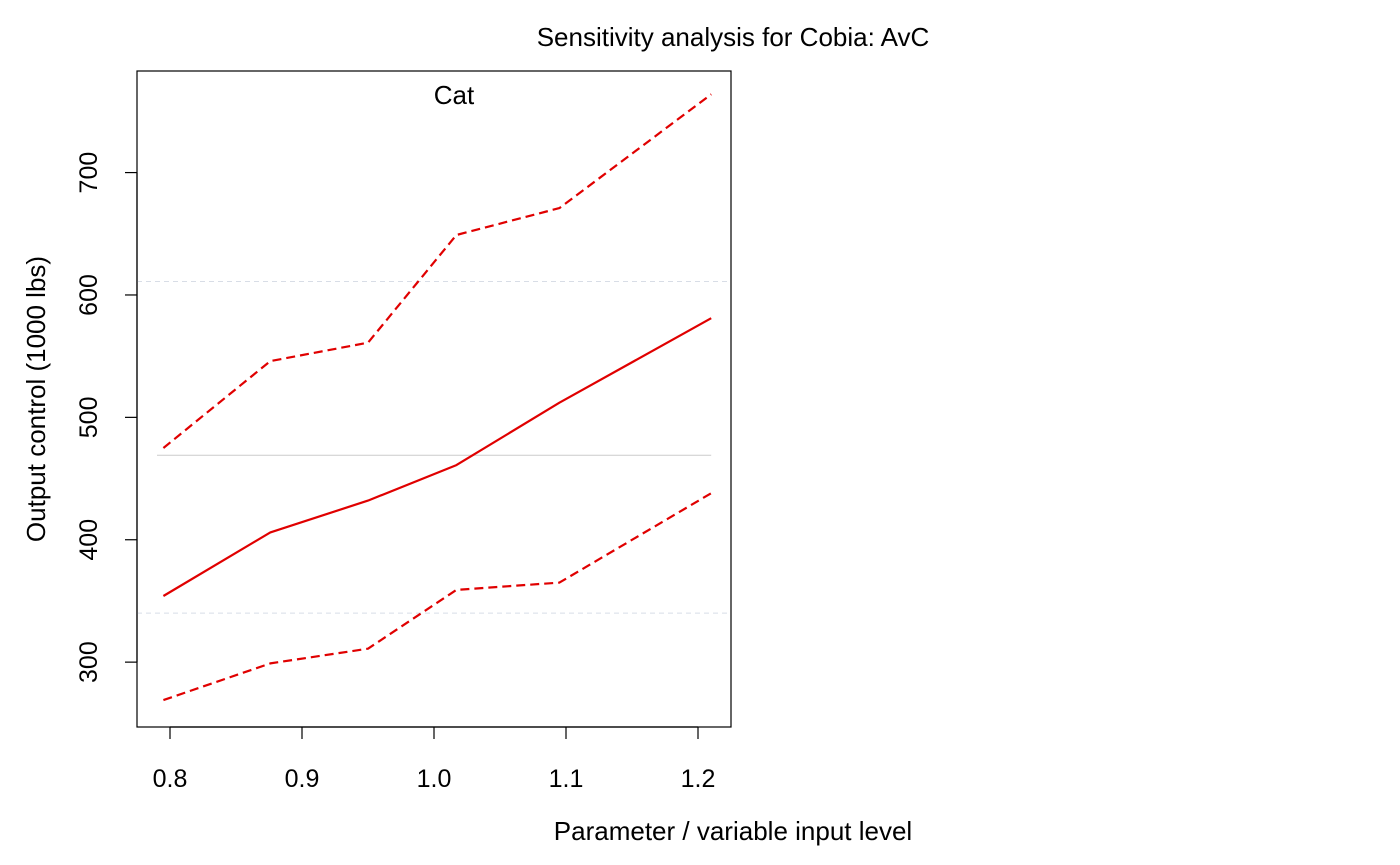 The width and height of the screenshot is (1400, 865). Describe the element at coordinates (733, 37) in the screenshot. I see `chart-title: Sensitivity analysis for Cobia: AvC` at that location.